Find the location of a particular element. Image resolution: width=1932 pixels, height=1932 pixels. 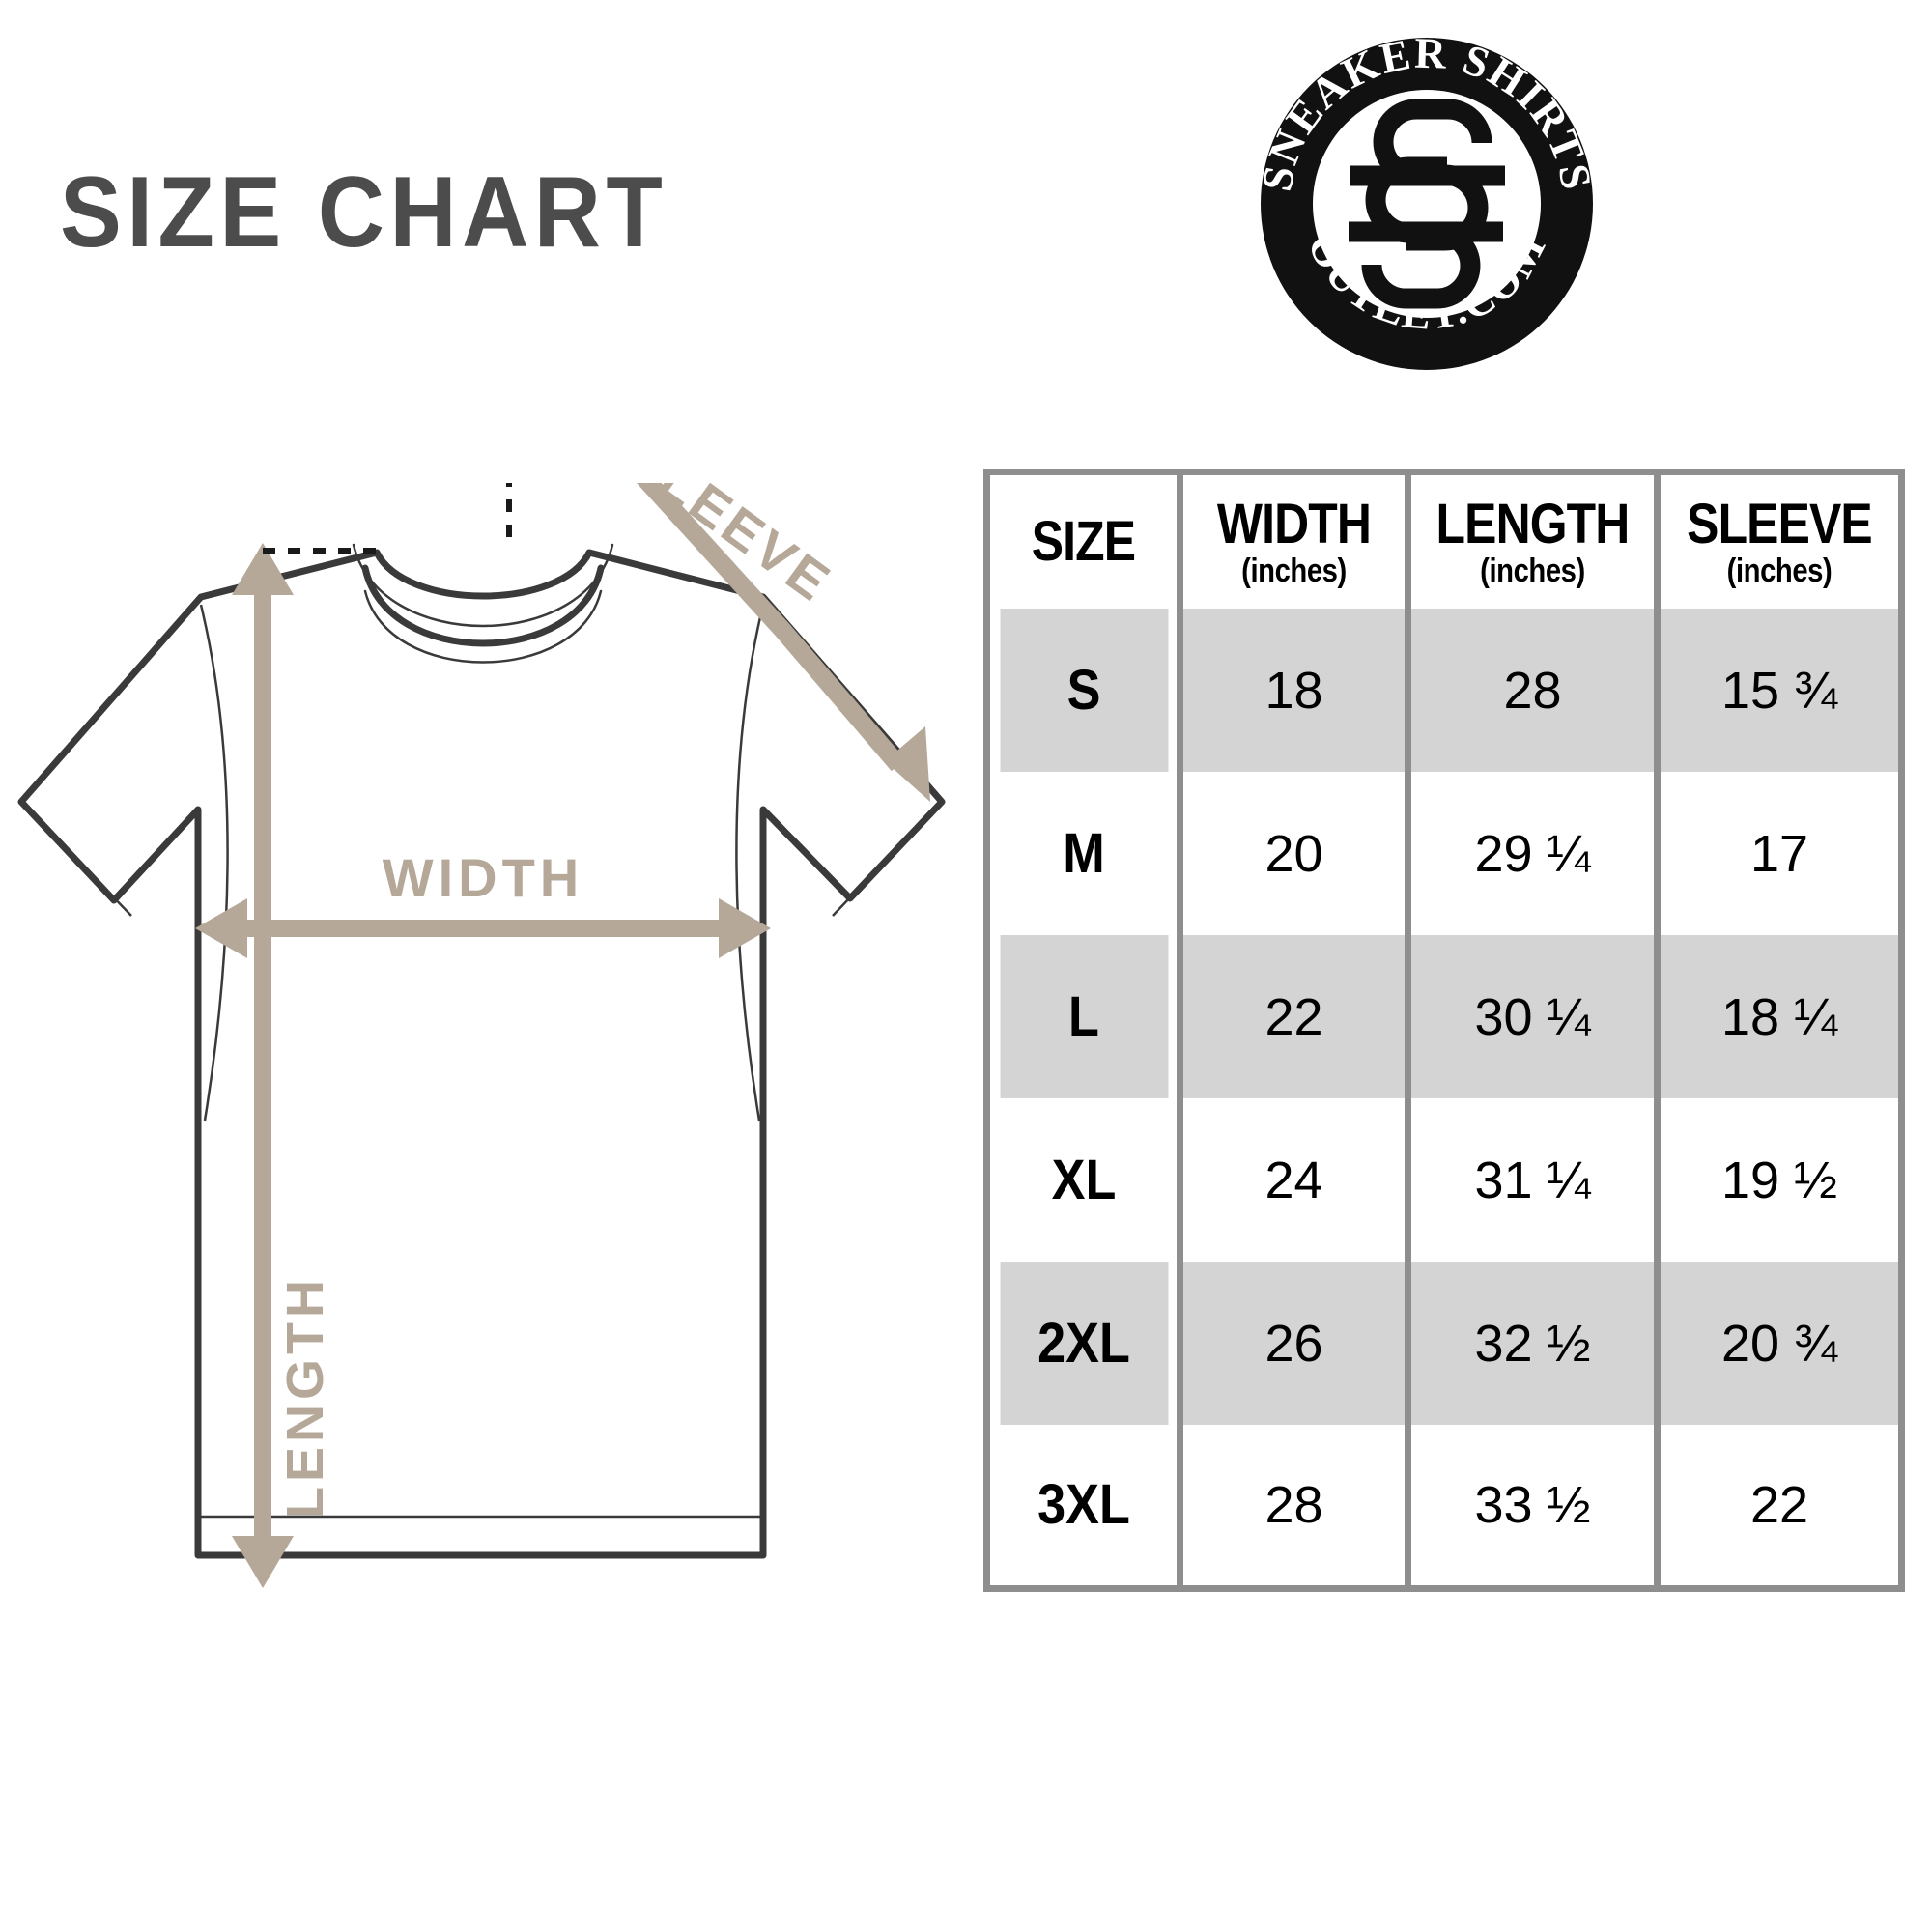

column-header-length-main: LENGTH is located at coordinates (1533, 524).